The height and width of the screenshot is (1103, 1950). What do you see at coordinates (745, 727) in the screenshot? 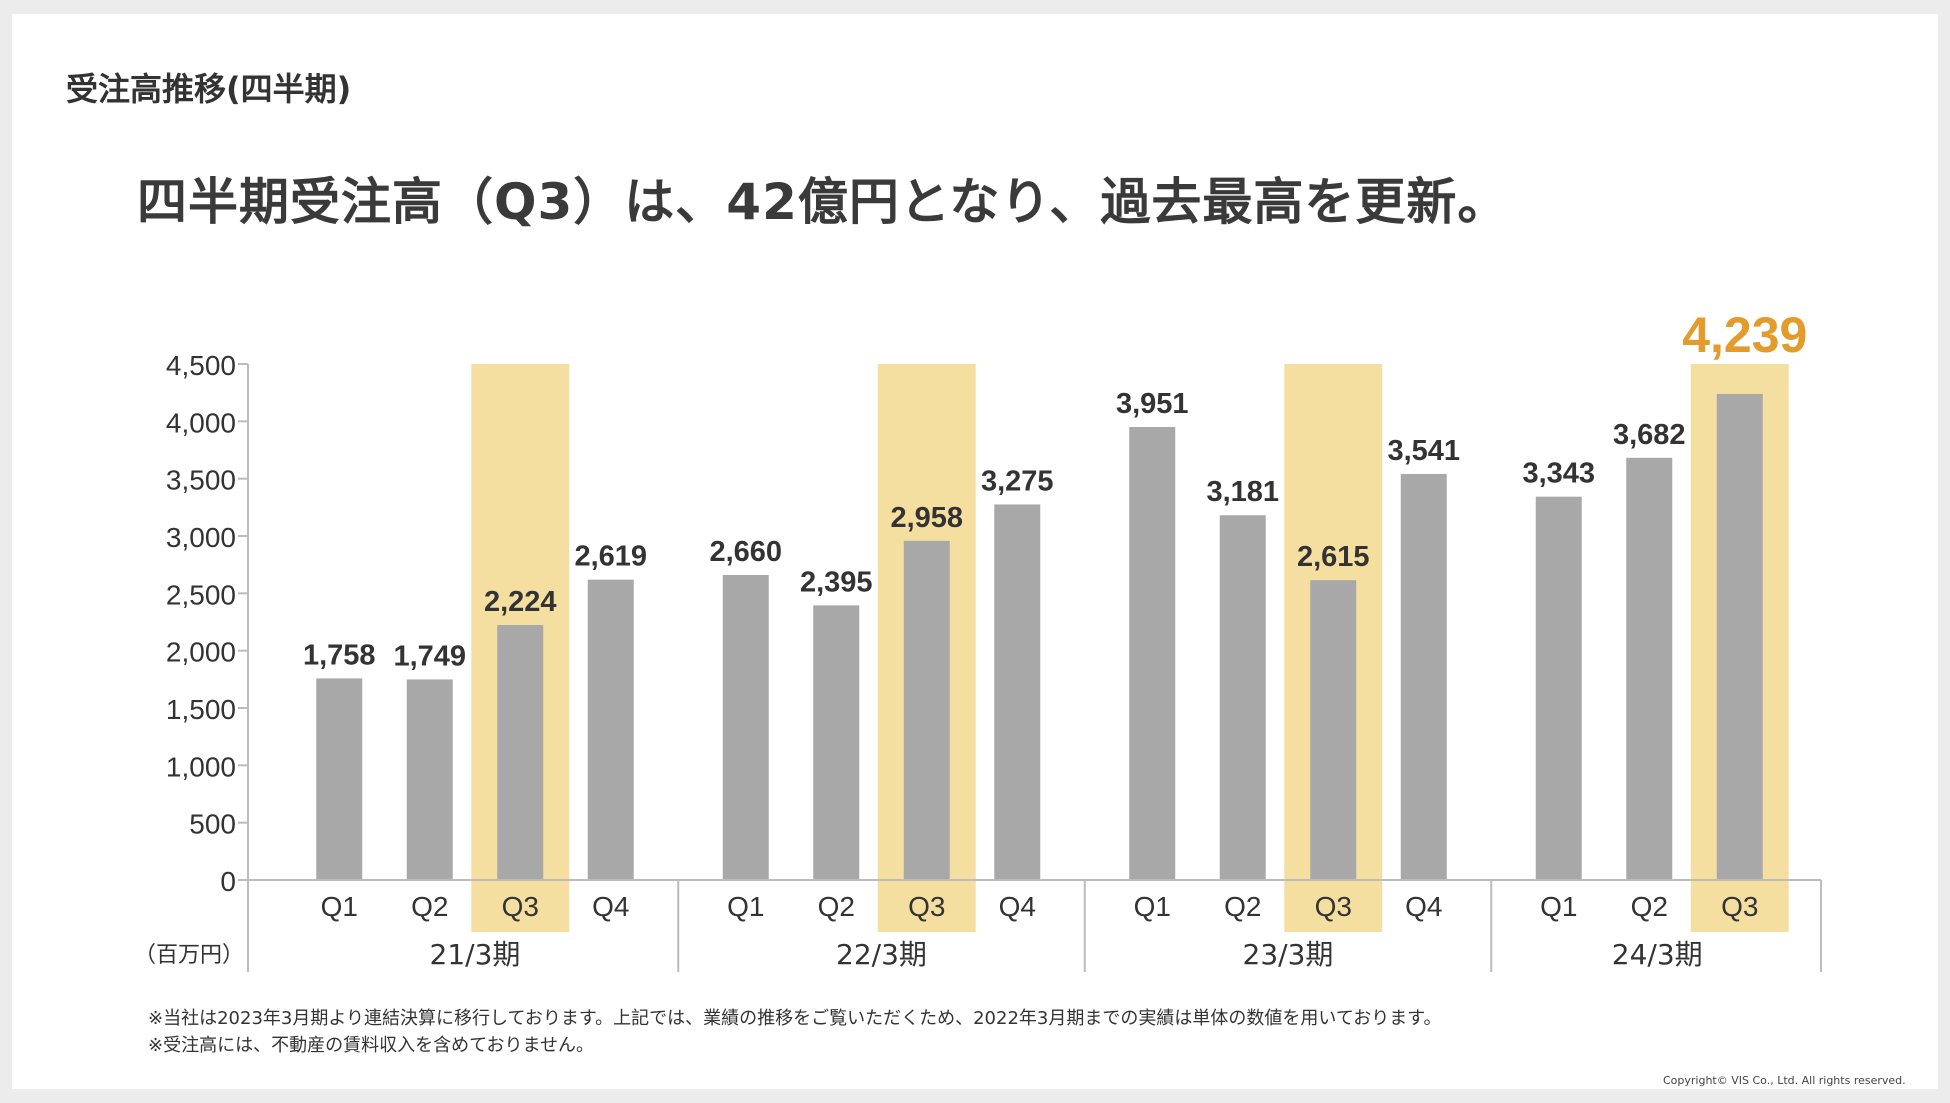
I see `bar-22/3期-Q1` at bounding box center [745, 727].